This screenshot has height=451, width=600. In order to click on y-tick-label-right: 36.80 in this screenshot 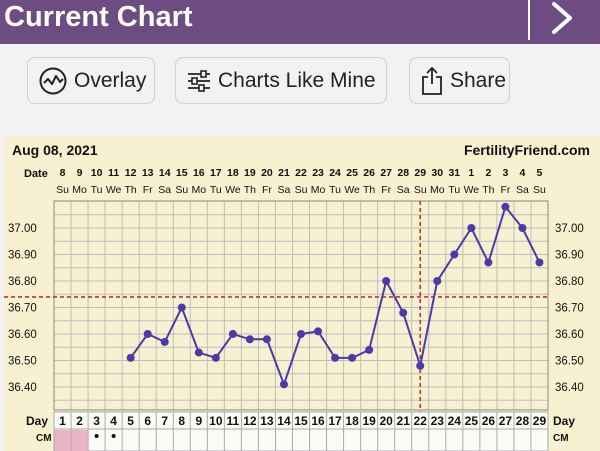, I will do `click(569, 282)`.